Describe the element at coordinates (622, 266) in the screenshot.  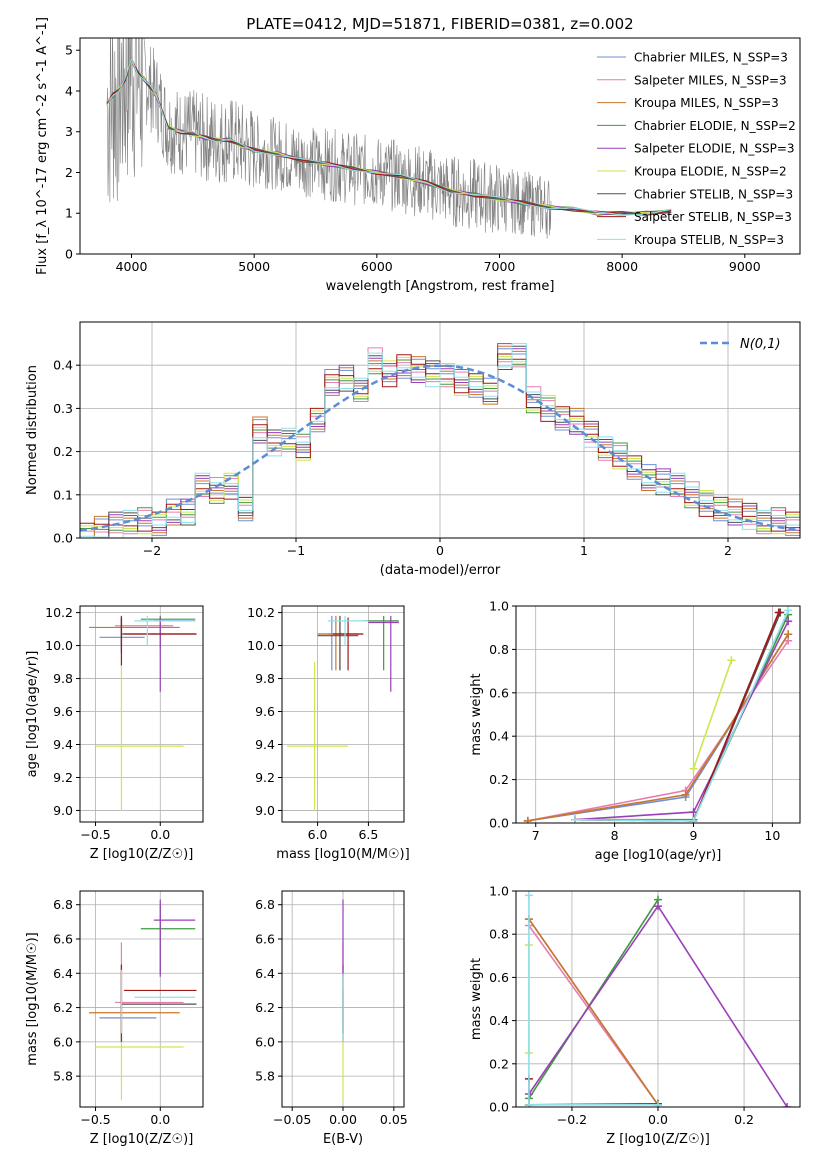
I see `x-tick-label: 8000` at that location.